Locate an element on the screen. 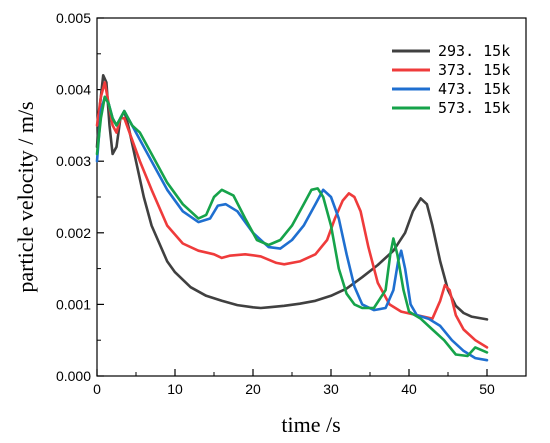  y-axis-label: particle velocity / m/s is located at coordinates (25, 196).